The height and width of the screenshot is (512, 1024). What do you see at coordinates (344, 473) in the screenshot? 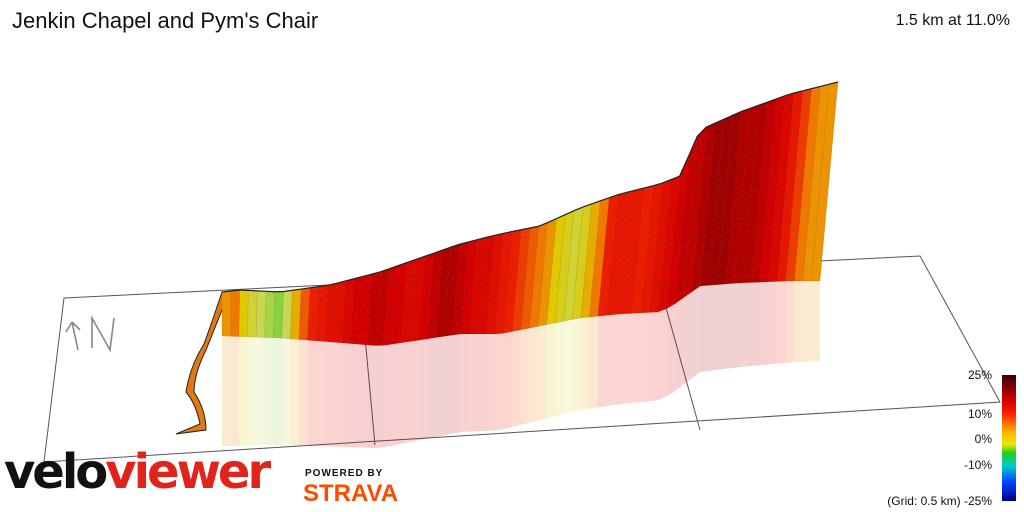
I see `powered-by-label: POWERED BY` at bounding box center [344, 473].